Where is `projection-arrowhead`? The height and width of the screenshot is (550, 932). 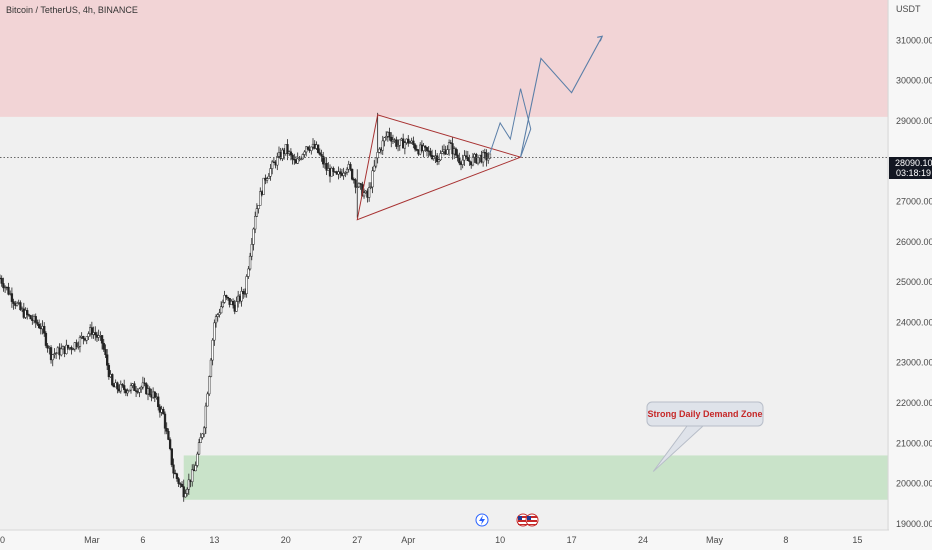
projection-arrowhead is located at coordinates (600, 38).